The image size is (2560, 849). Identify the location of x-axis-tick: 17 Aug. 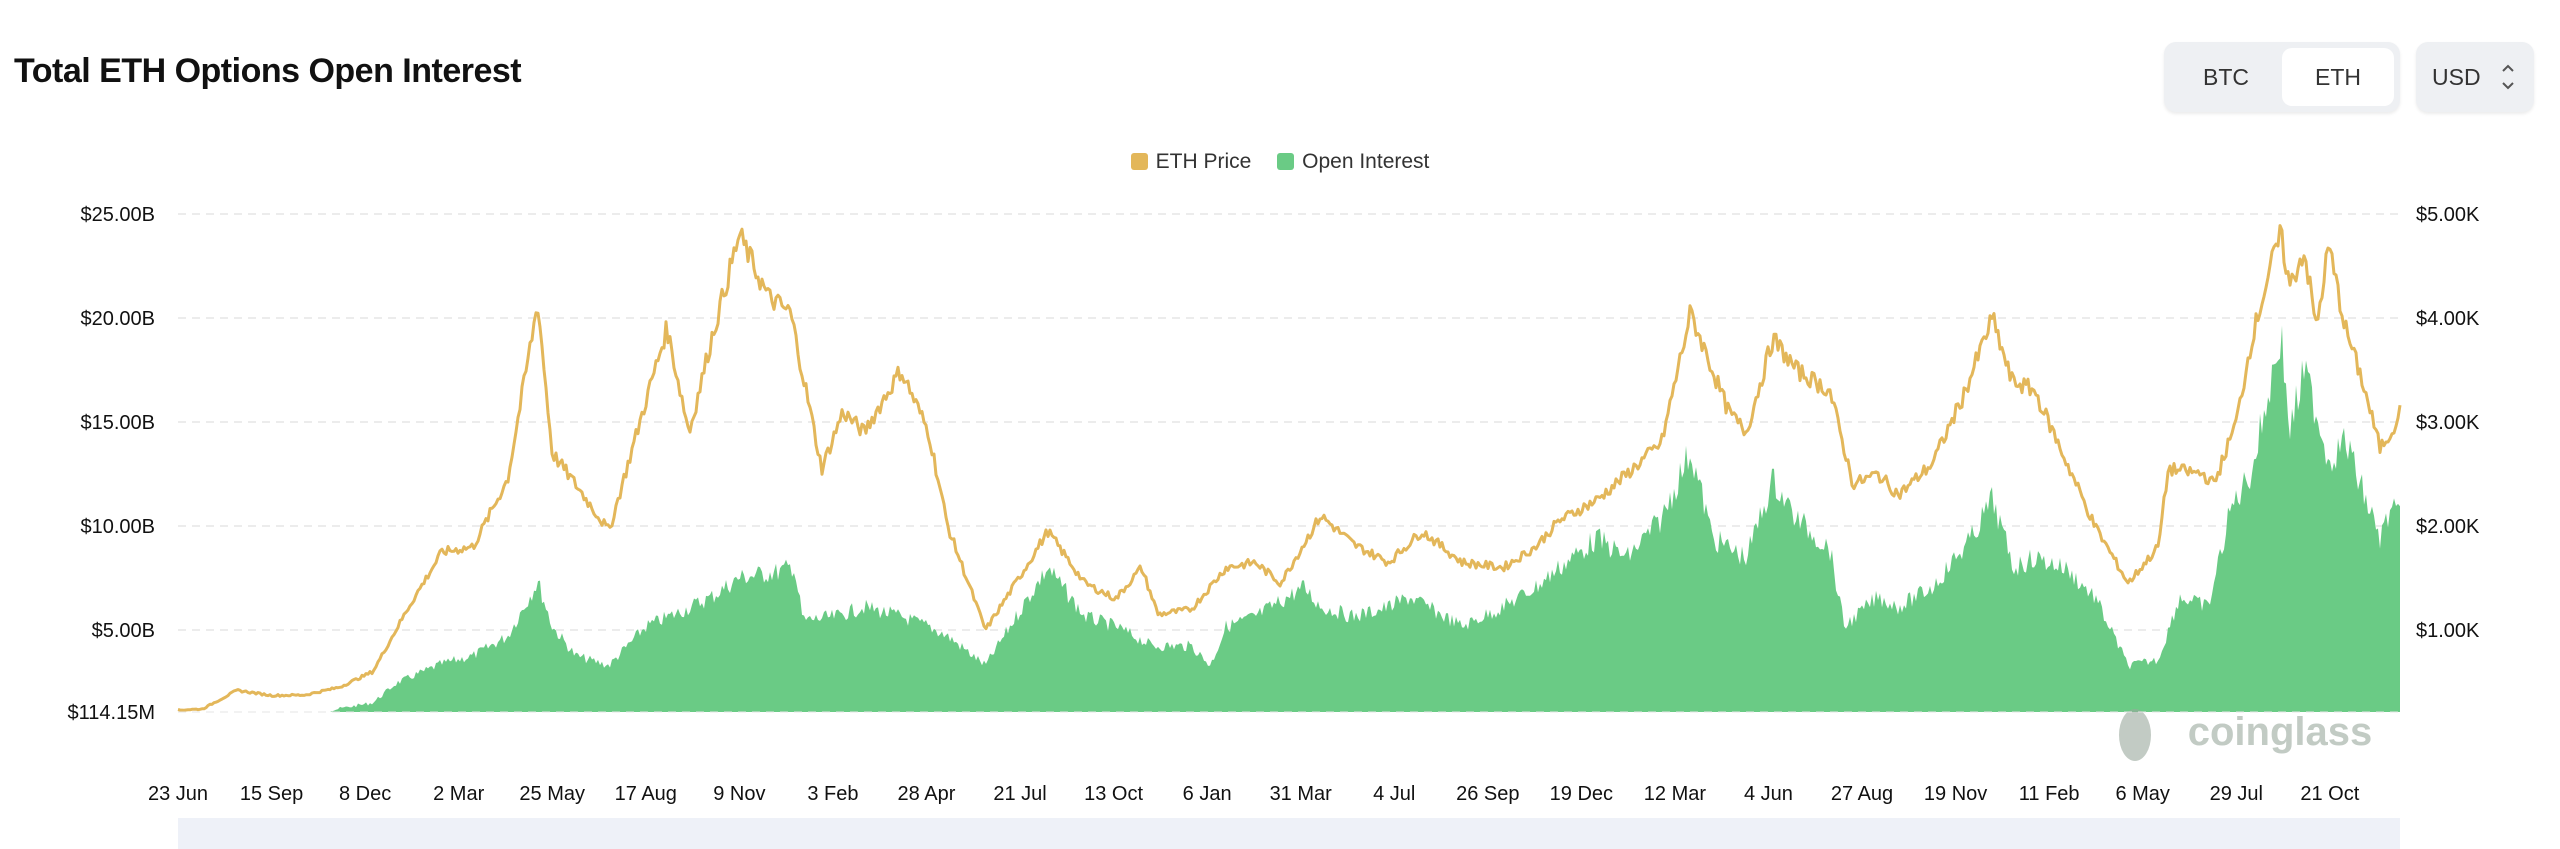
(646, 794).